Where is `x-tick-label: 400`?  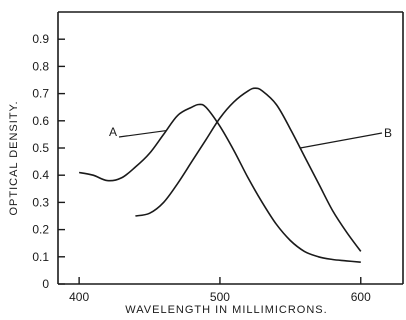
x-tick-label: 400 is located at coordinates (79, 297).